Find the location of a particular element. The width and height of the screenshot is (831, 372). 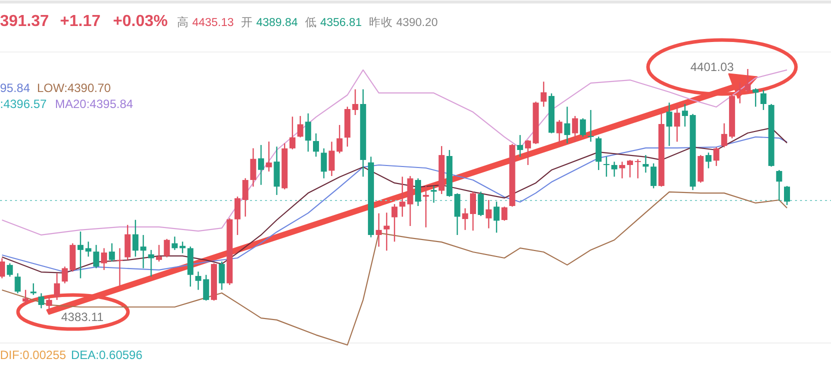

annotation: 95.84 is located at coordinates (15, 88).